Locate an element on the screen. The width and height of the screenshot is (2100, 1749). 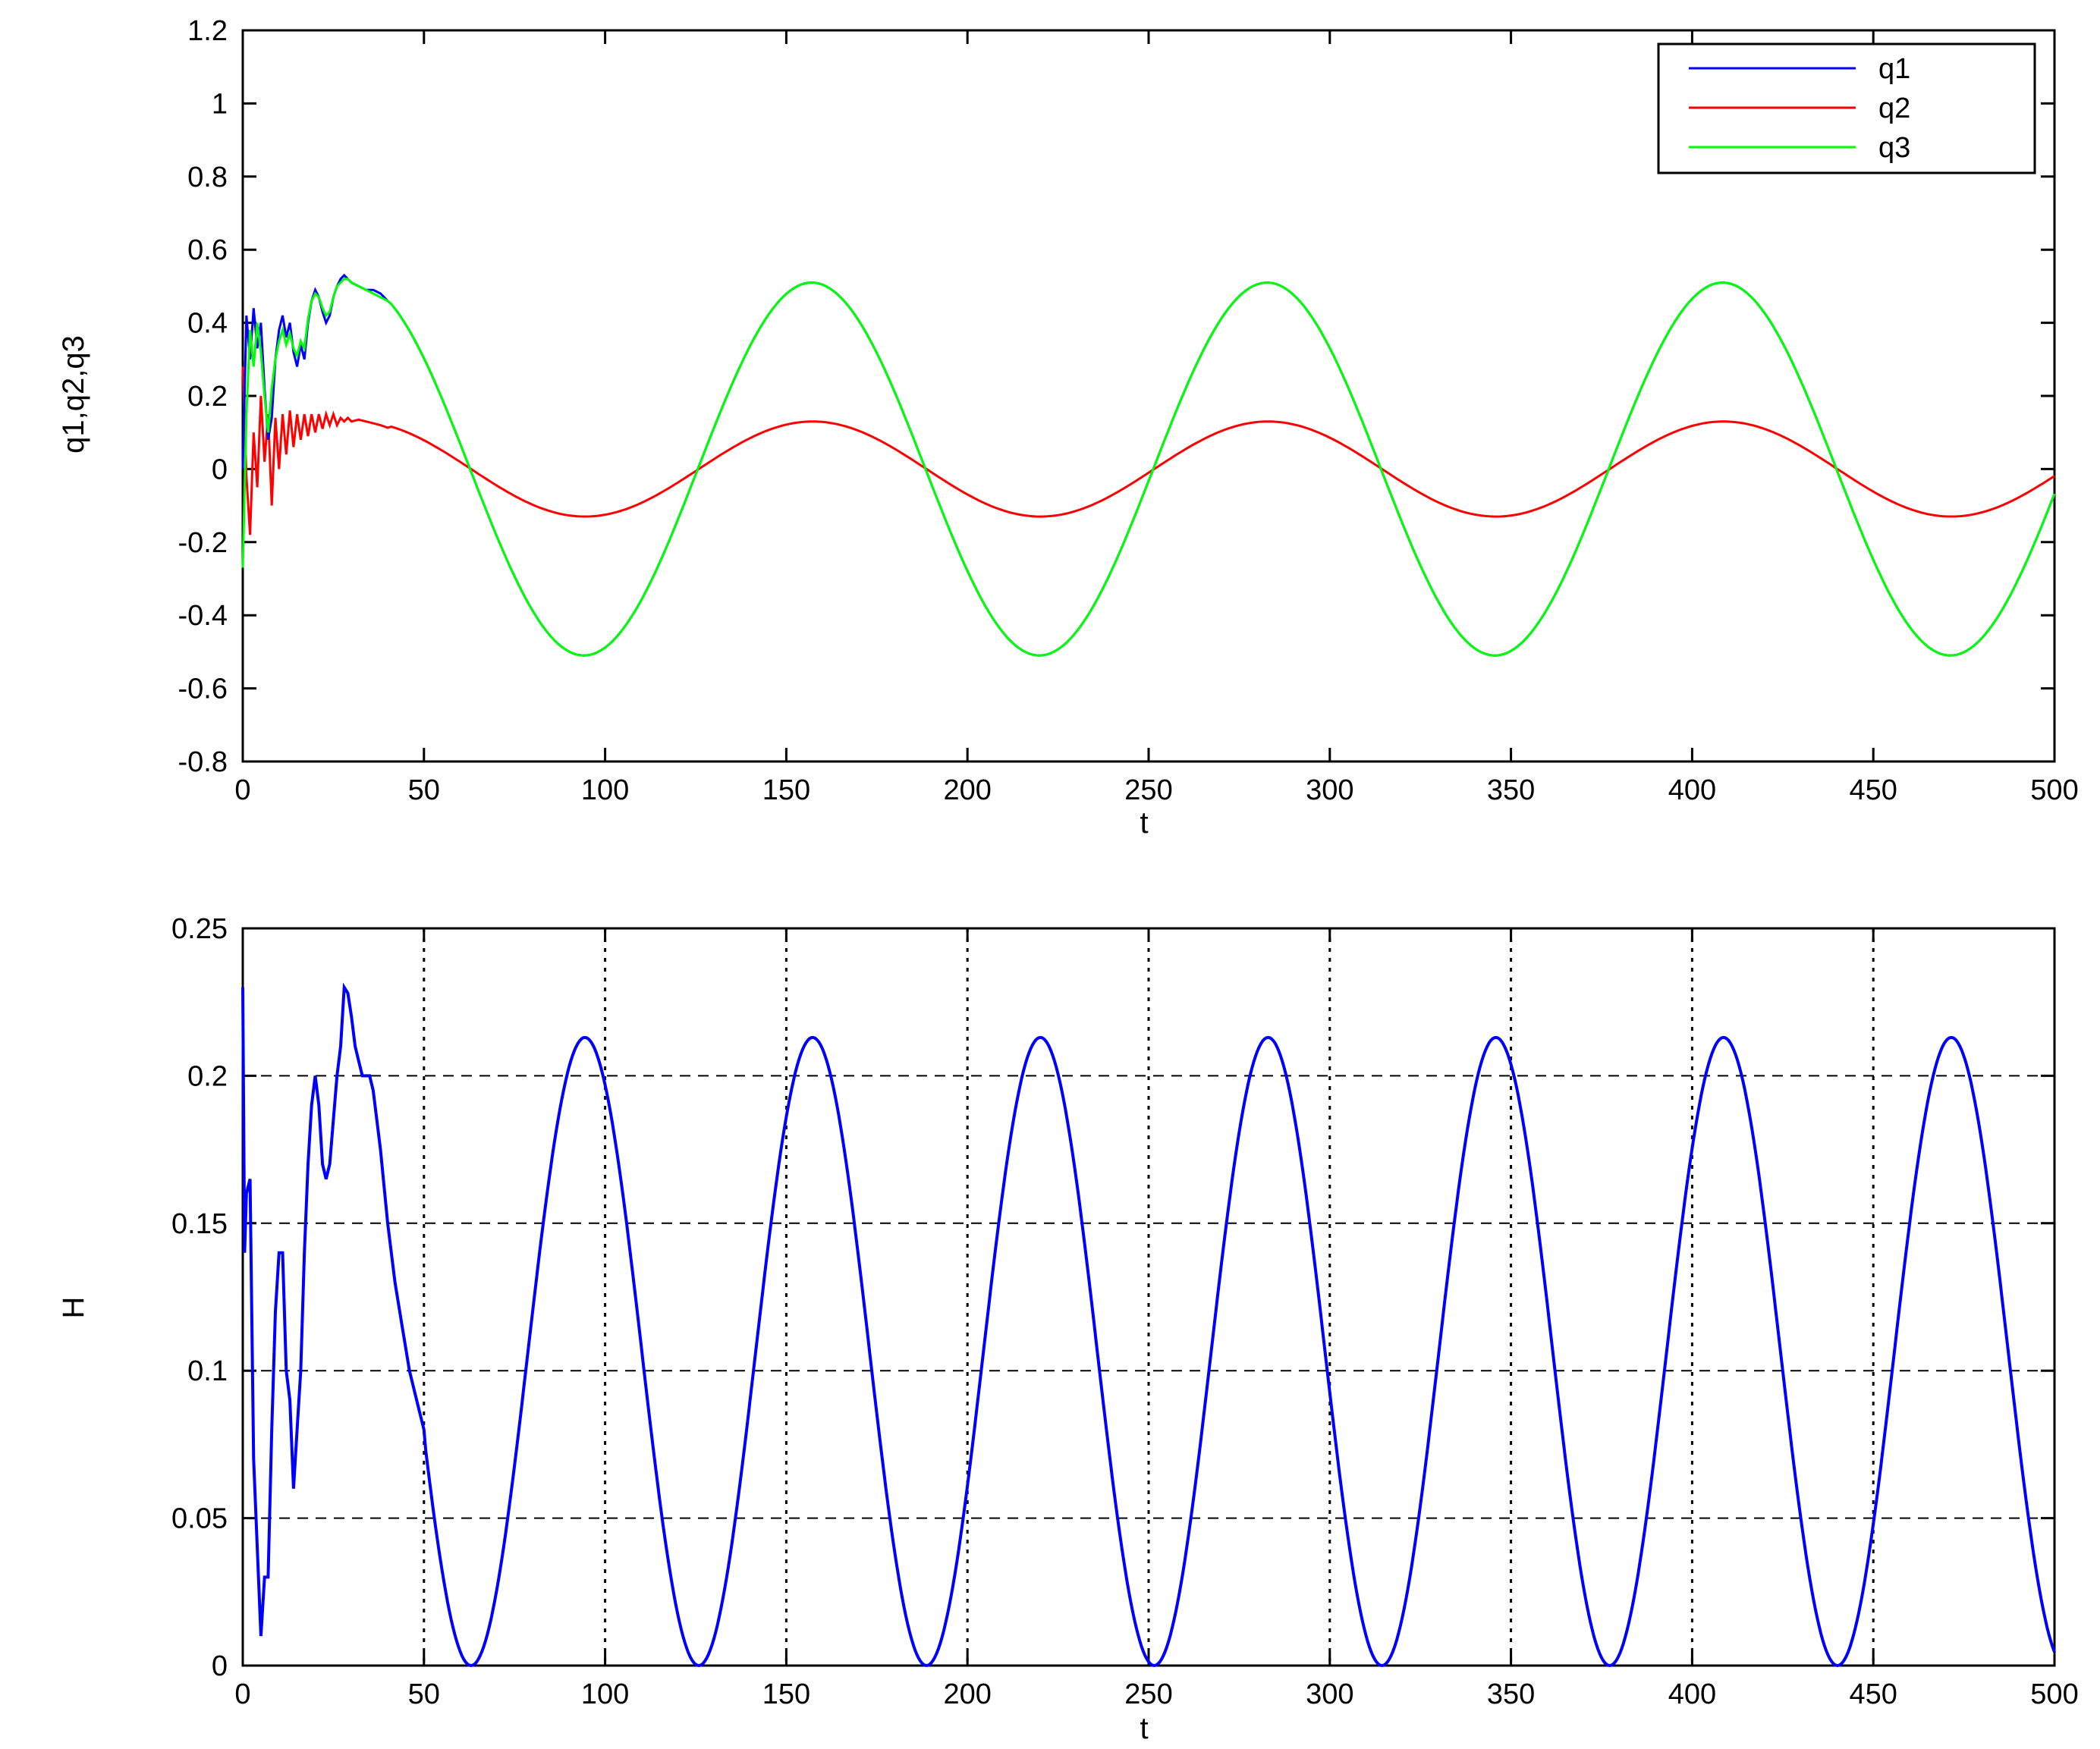
bottom-x-tick-label: 150 is located at coordinates (786, 1694).